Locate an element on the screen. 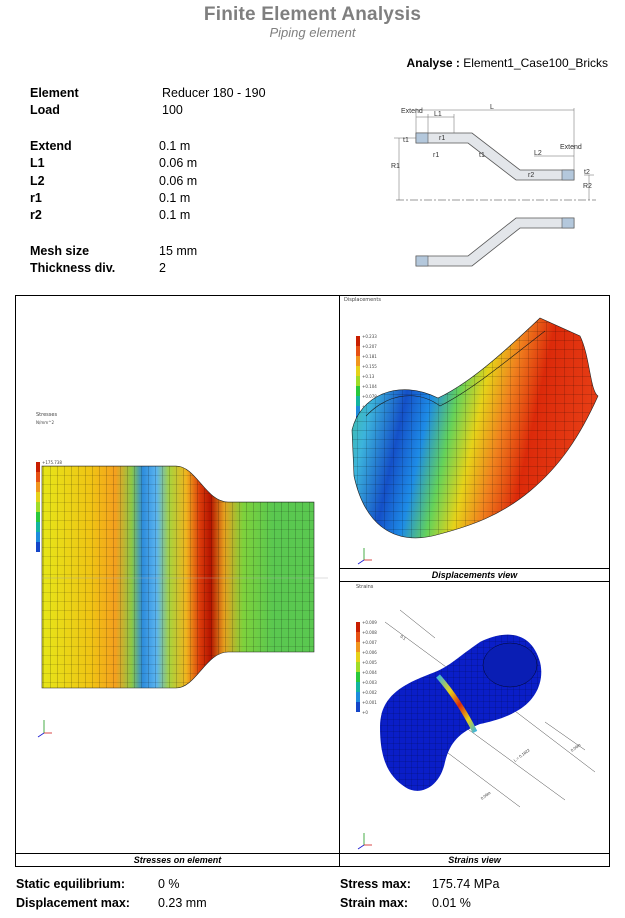  displacement-max-value: 0.23 mm is located at coordinates (182, 903).